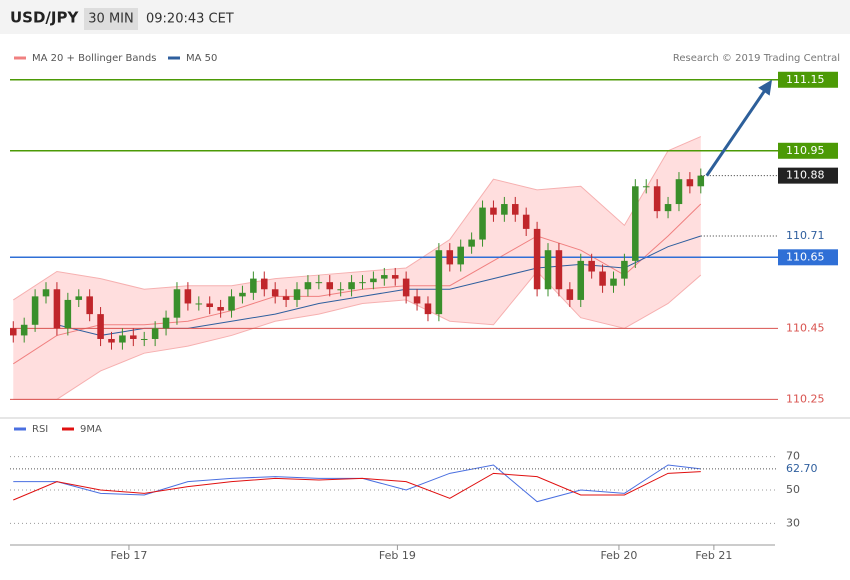 The image size is (850, 580). Describe the element at coordinates (91, 429) in the screenshot. I see `legend-label: 9MA` at that location.